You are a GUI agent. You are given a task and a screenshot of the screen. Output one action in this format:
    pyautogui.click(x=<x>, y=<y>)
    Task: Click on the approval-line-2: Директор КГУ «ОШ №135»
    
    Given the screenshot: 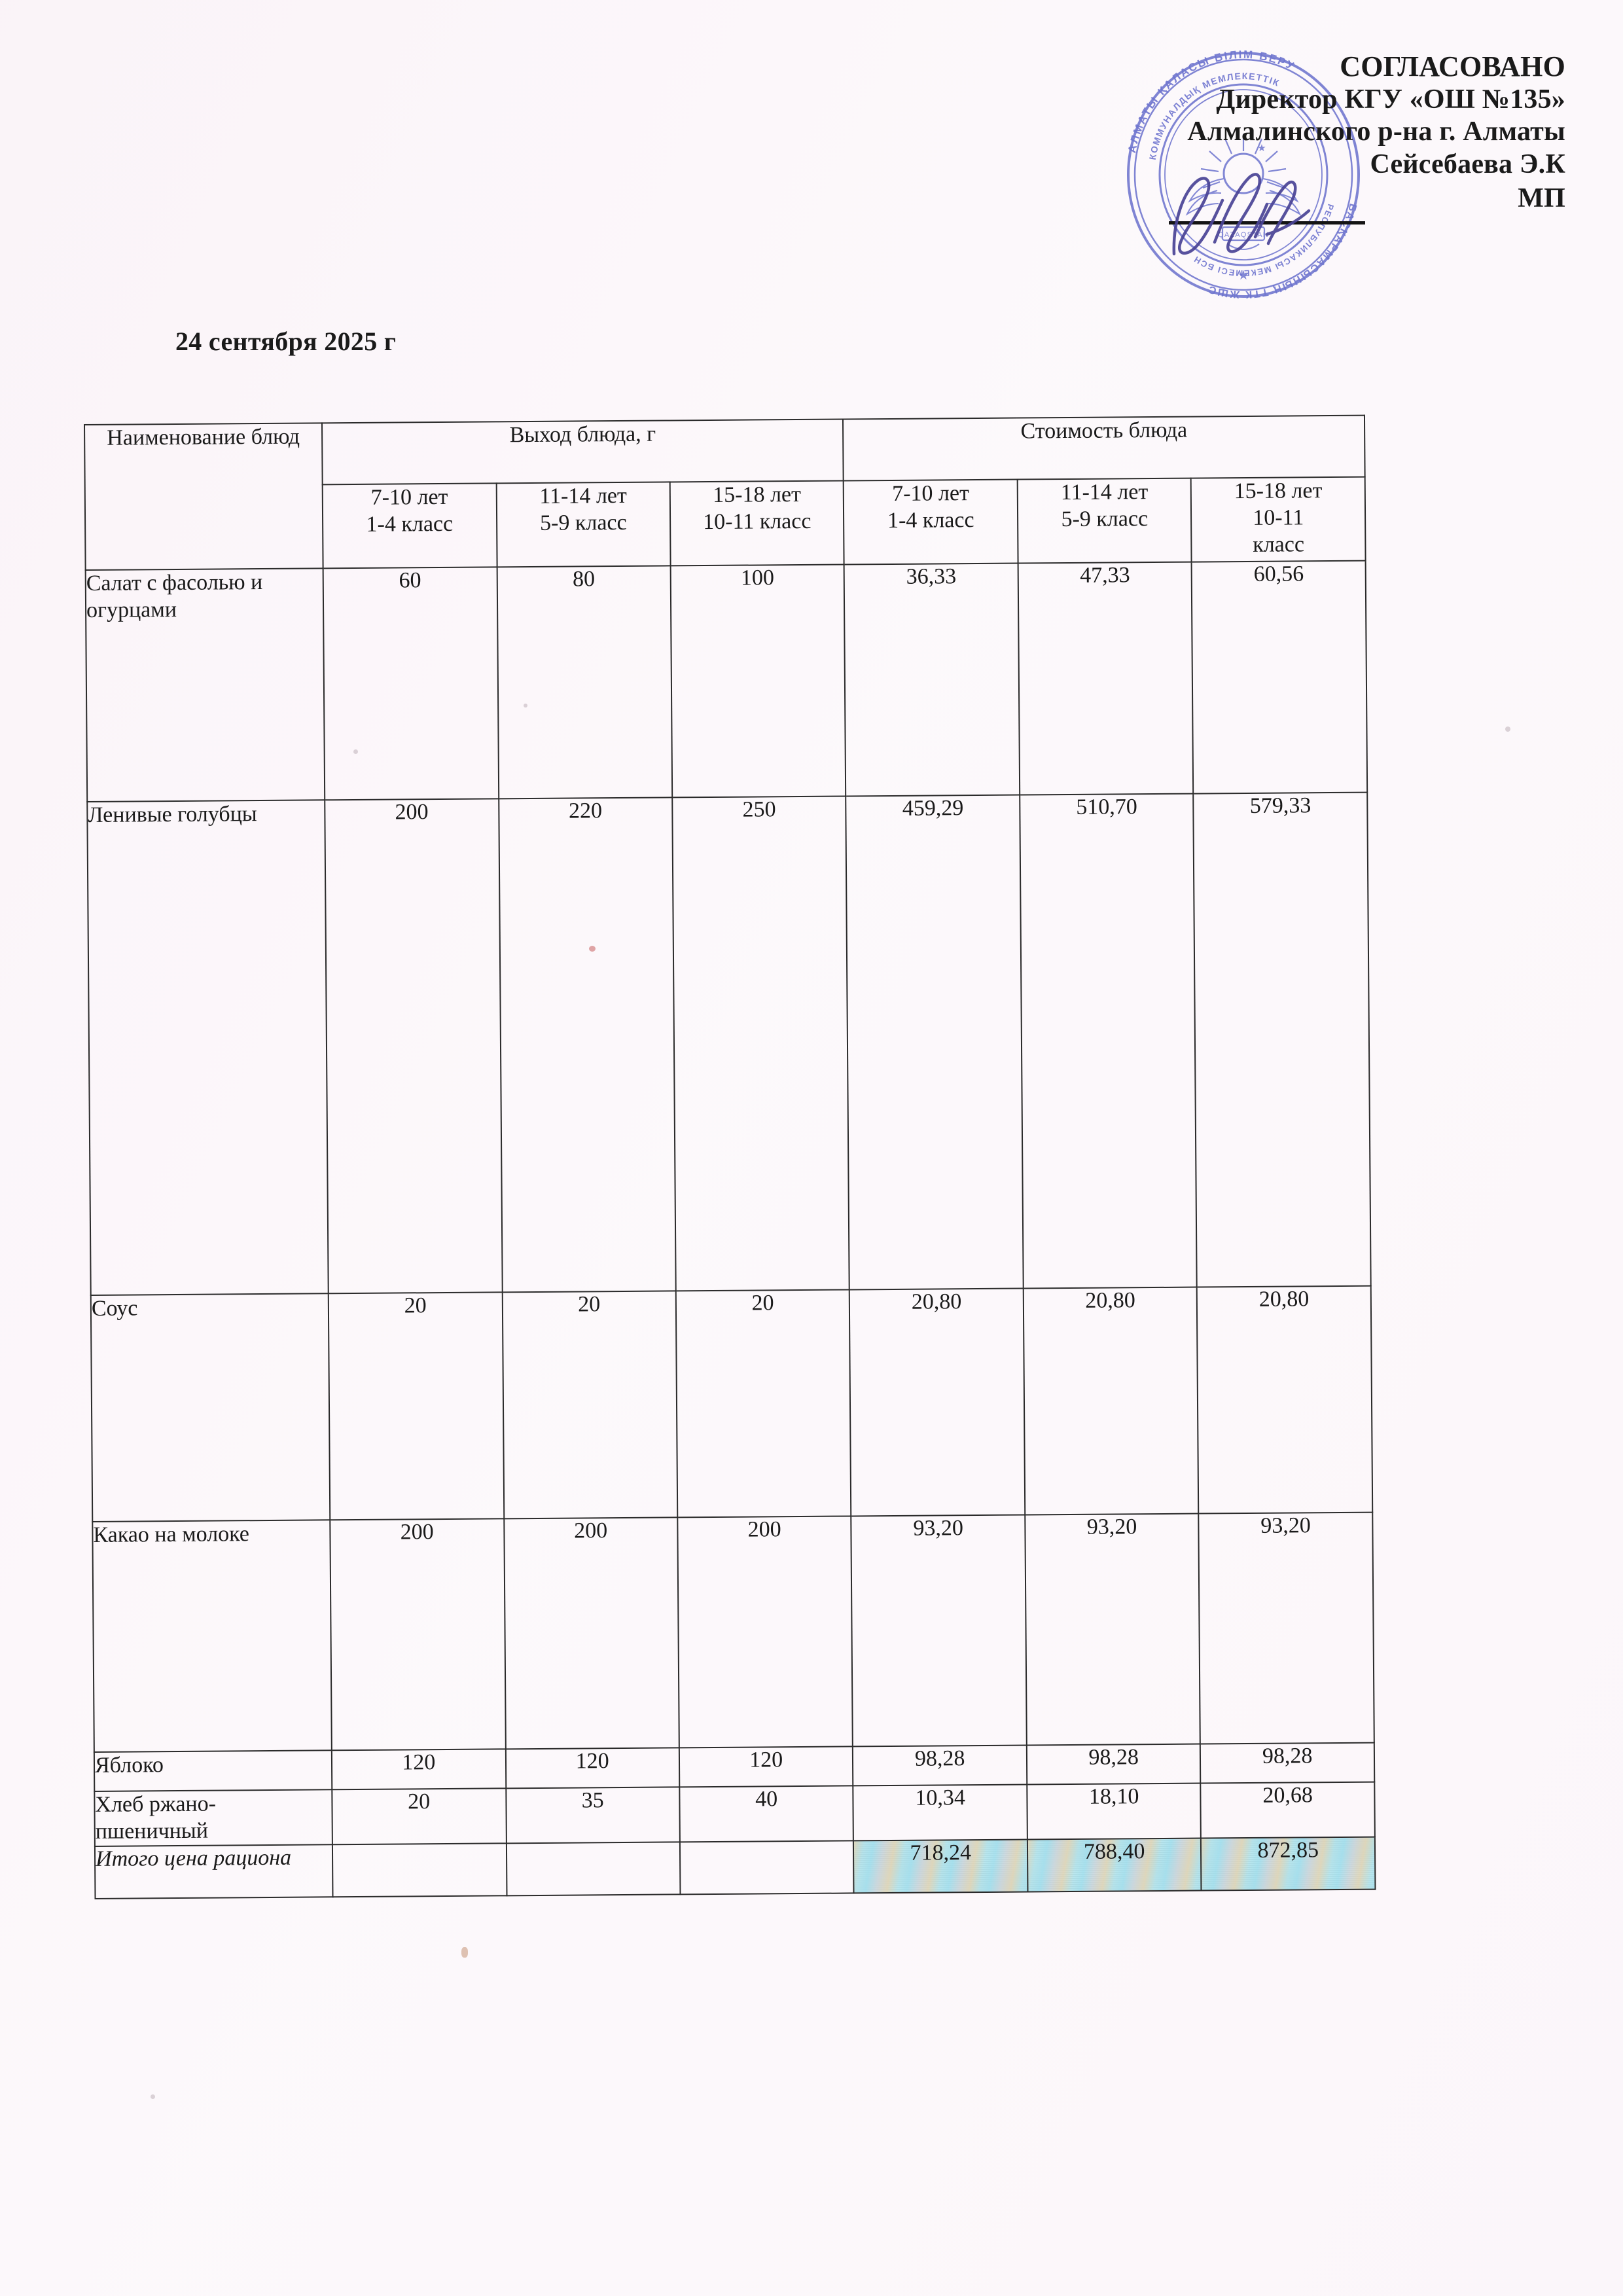 What is the action you would take?
    pyautogui.click(x=1390, y=99)
    